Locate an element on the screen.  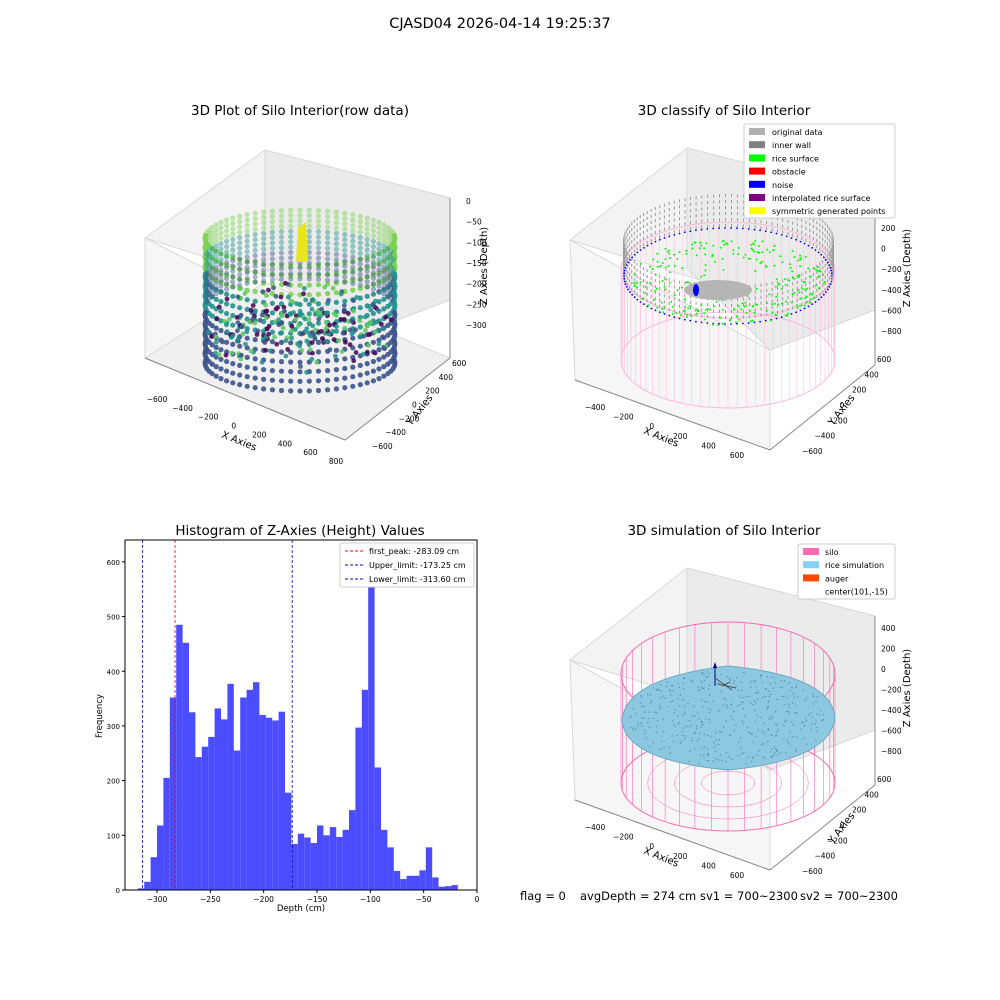
plot2-legend-swatch is located at coordinates (757, 145).